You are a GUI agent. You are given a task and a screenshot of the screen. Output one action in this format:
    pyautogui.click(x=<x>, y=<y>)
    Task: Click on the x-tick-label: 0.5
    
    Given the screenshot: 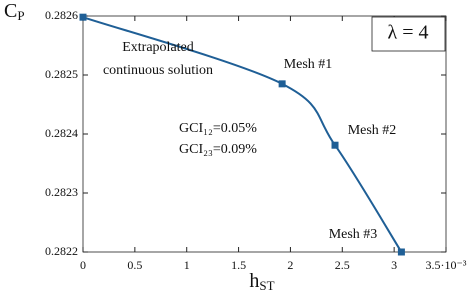 What is the action you would take?
    pyautogui.click(x=134, y=265)
    